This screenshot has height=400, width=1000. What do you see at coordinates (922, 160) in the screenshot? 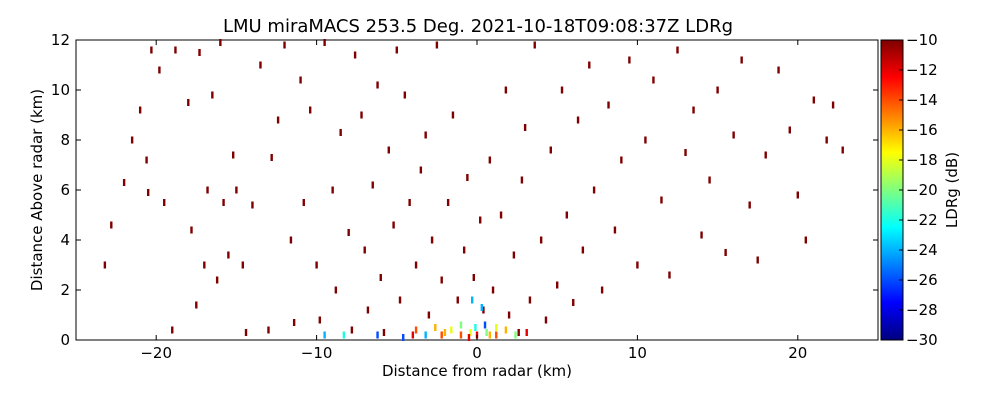
I see `colorbar-tick-label: −18` at bounding box center [922, 160].